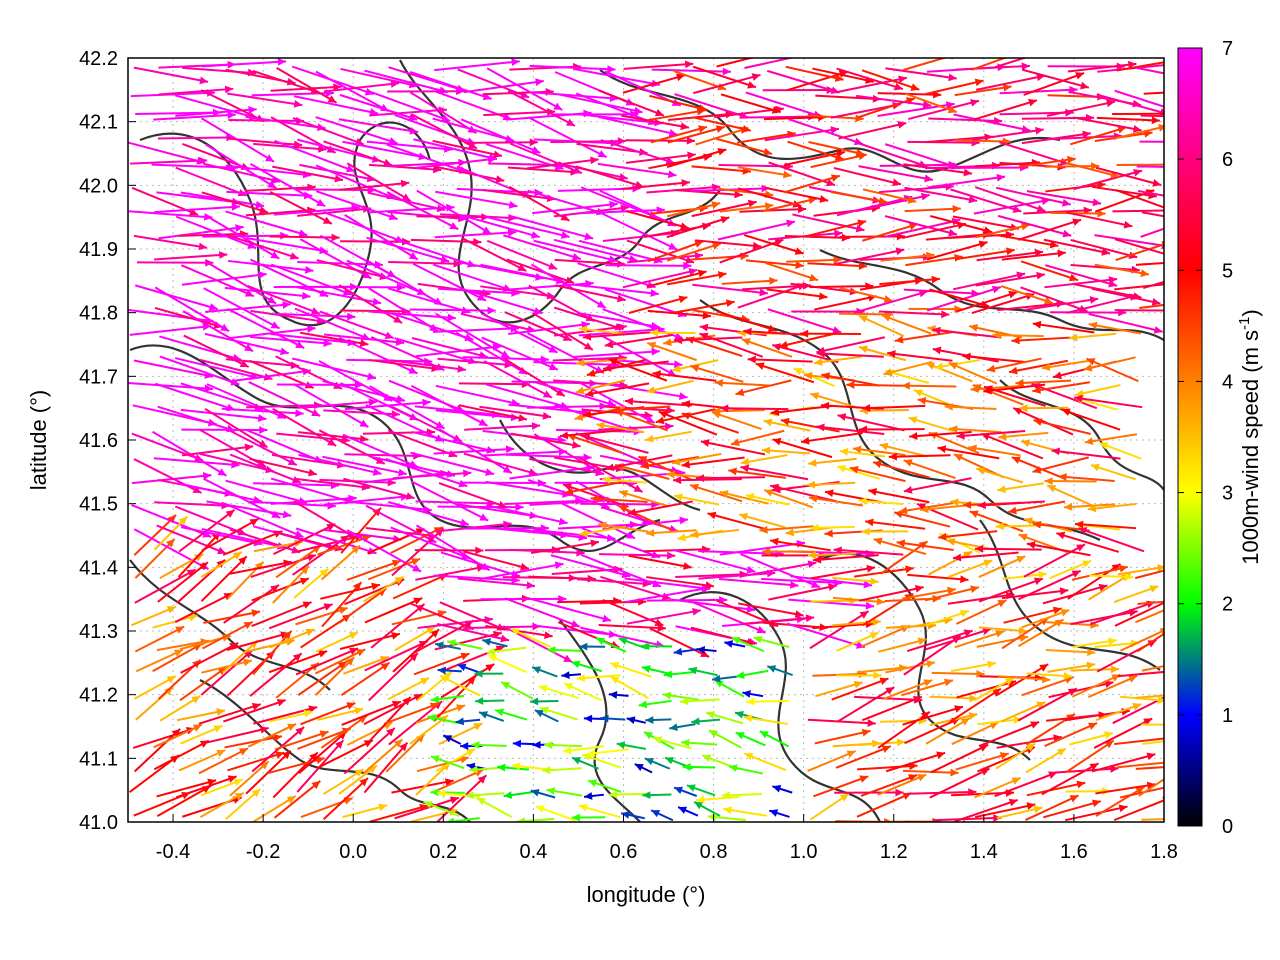 This screenshot has height=960, width=1280. What do you see at coordinates (804, 852) in the screenshot?
I see `x-tick-label: 1.0` at bounding box center [804, 852].